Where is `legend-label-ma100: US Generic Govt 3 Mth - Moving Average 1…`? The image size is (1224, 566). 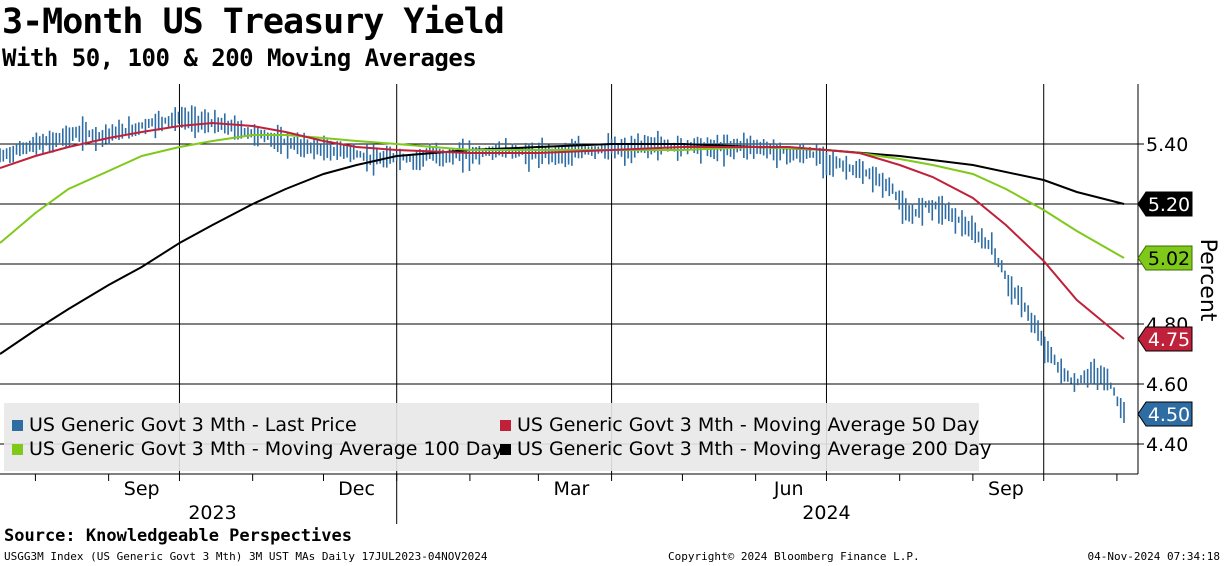
legend-label-ma100: US Generic Govt 3 Mth - Moving Average 1… is located at coordinates (266, 449).